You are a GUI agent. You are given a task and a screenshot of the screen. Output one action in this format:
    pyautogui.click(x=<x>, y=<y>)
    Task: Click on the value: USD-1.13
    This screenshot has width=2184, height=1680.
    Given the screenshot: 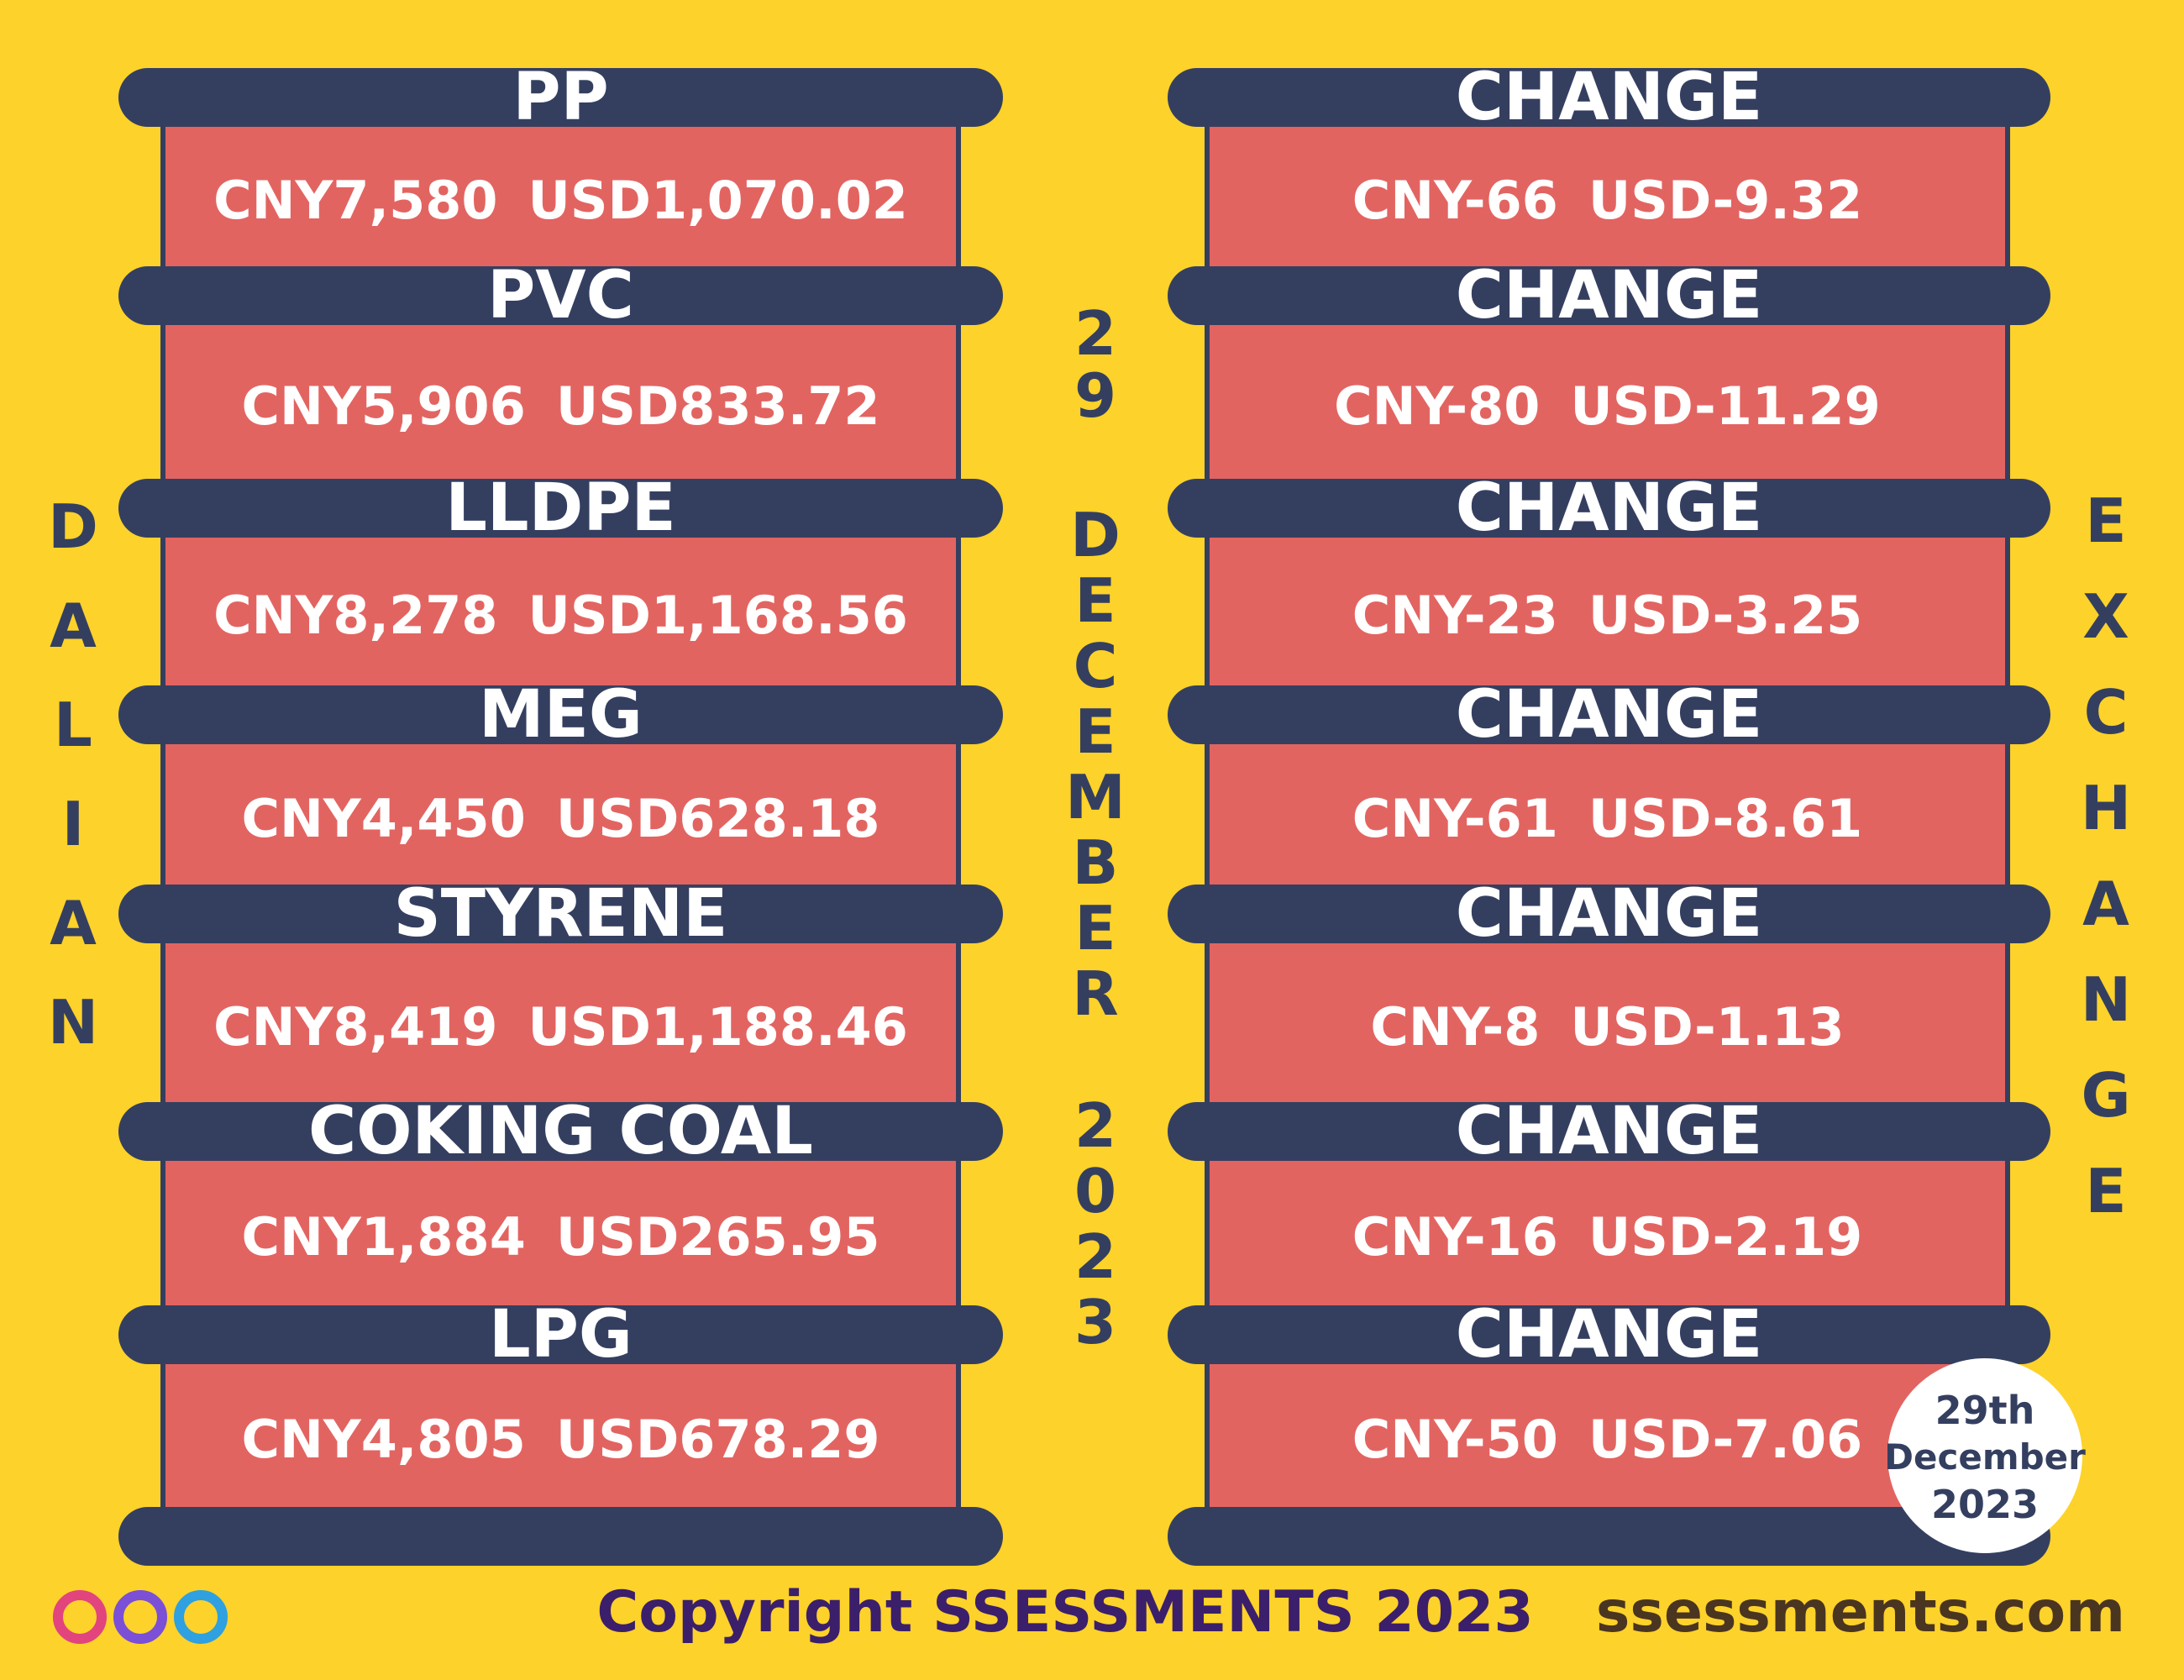 What is the action you would take?
    pyautogui.click(x=1707, y=1026)
    